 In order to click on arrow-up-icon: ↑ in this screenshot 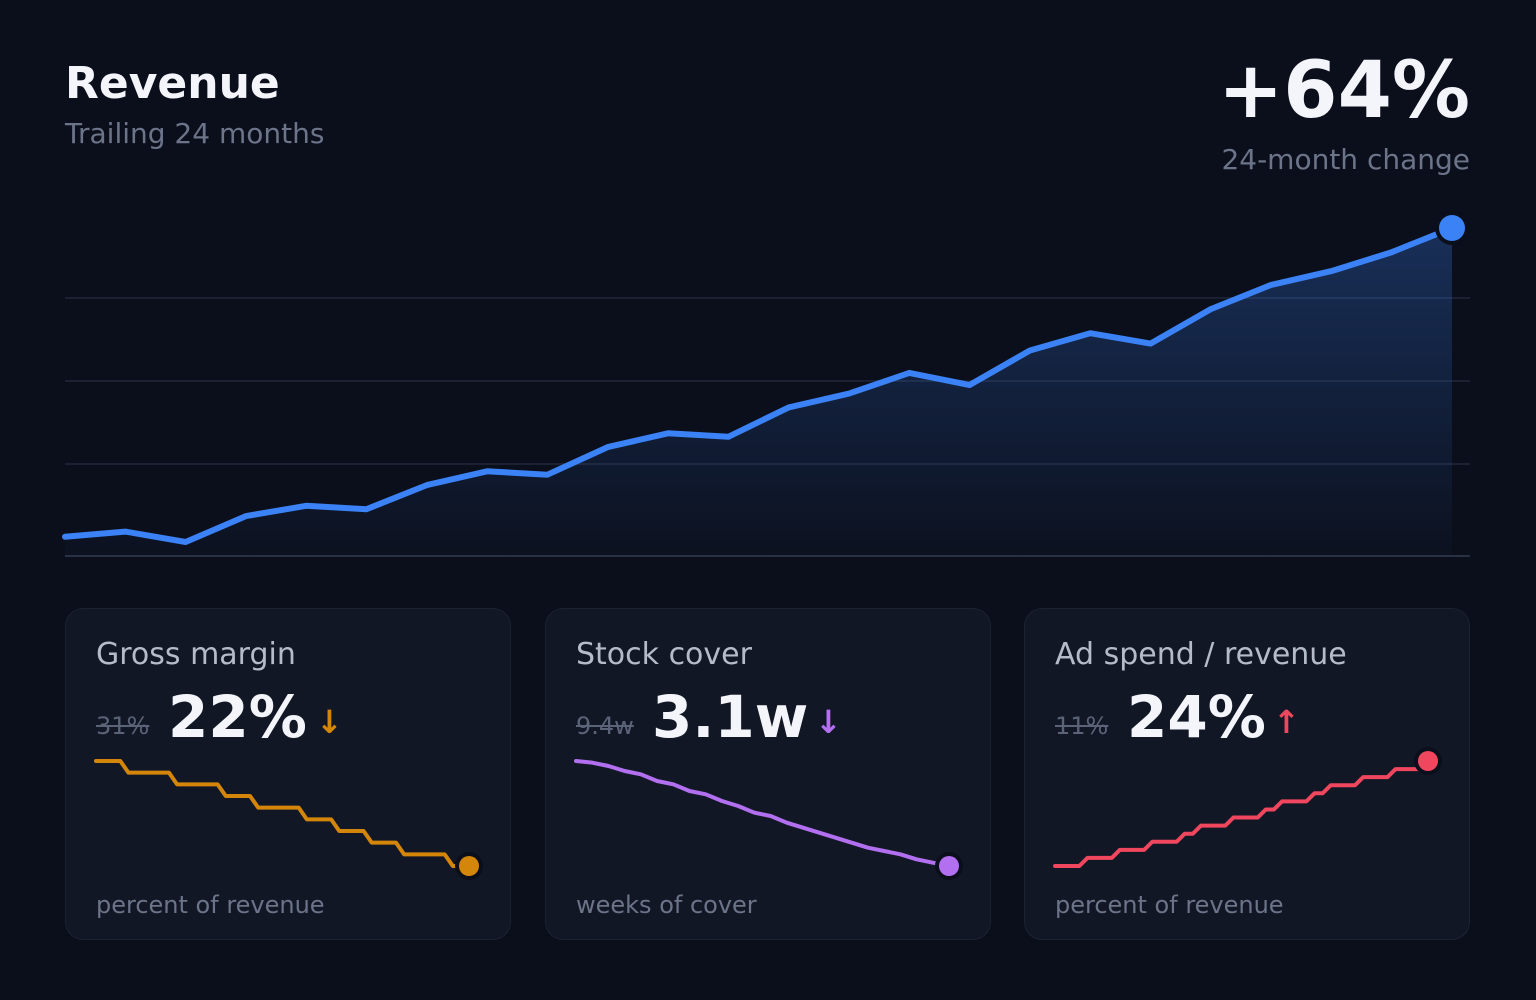, I will do `click(1286, 722)`.